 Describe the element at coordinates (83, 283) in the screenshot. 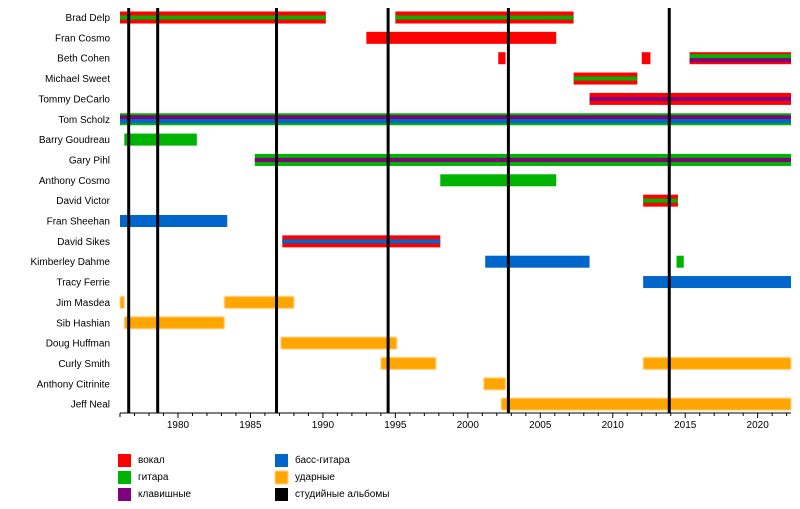

I see `member-label-tracy-ferrie: Tracy Ferrie` at that location.